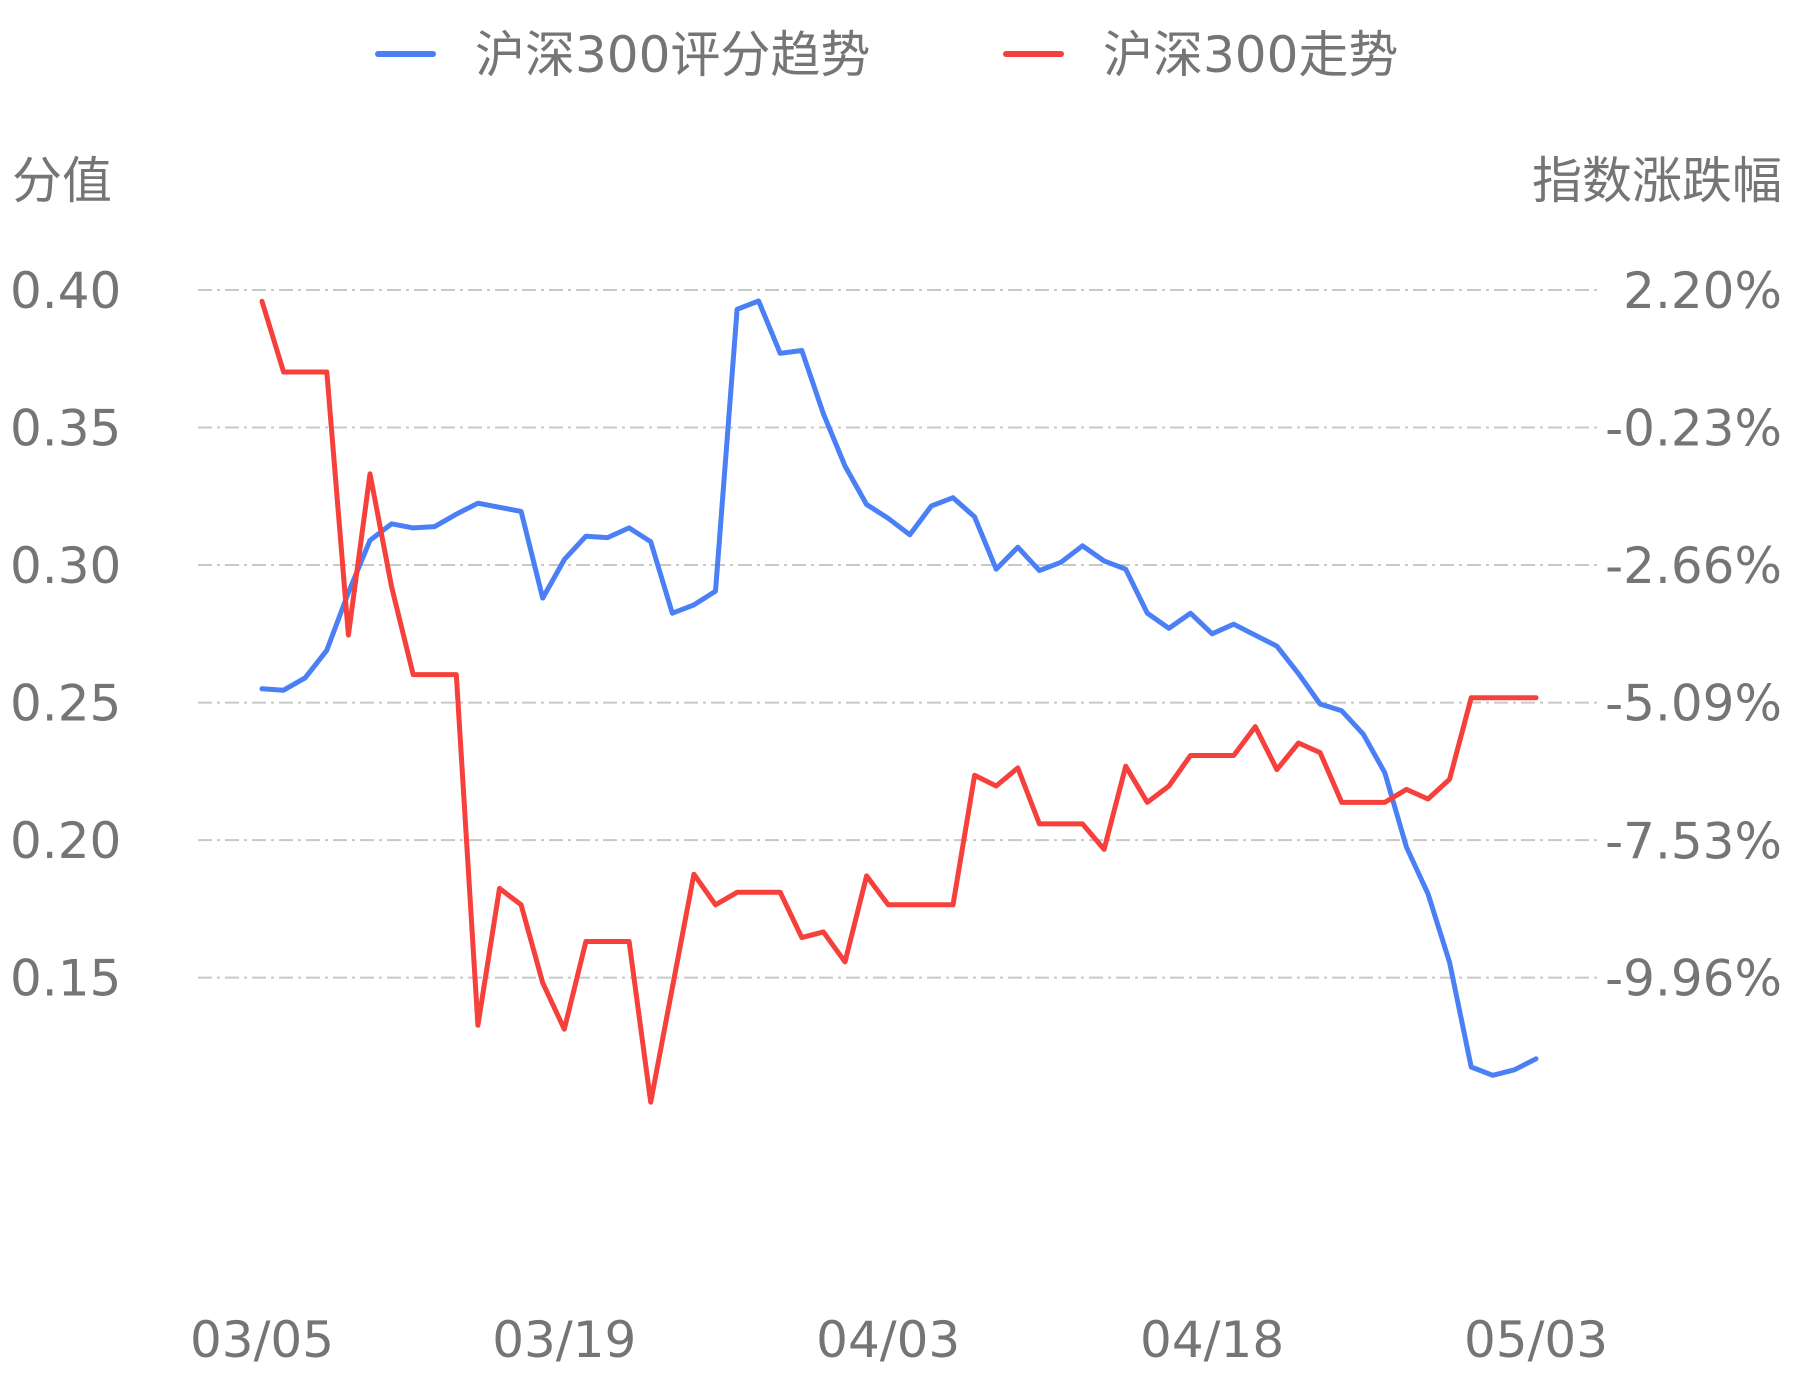  Describe the element at coordinates (1212, 1340) in the screenshot. I see `x-tick-label: 04/18` at that location.